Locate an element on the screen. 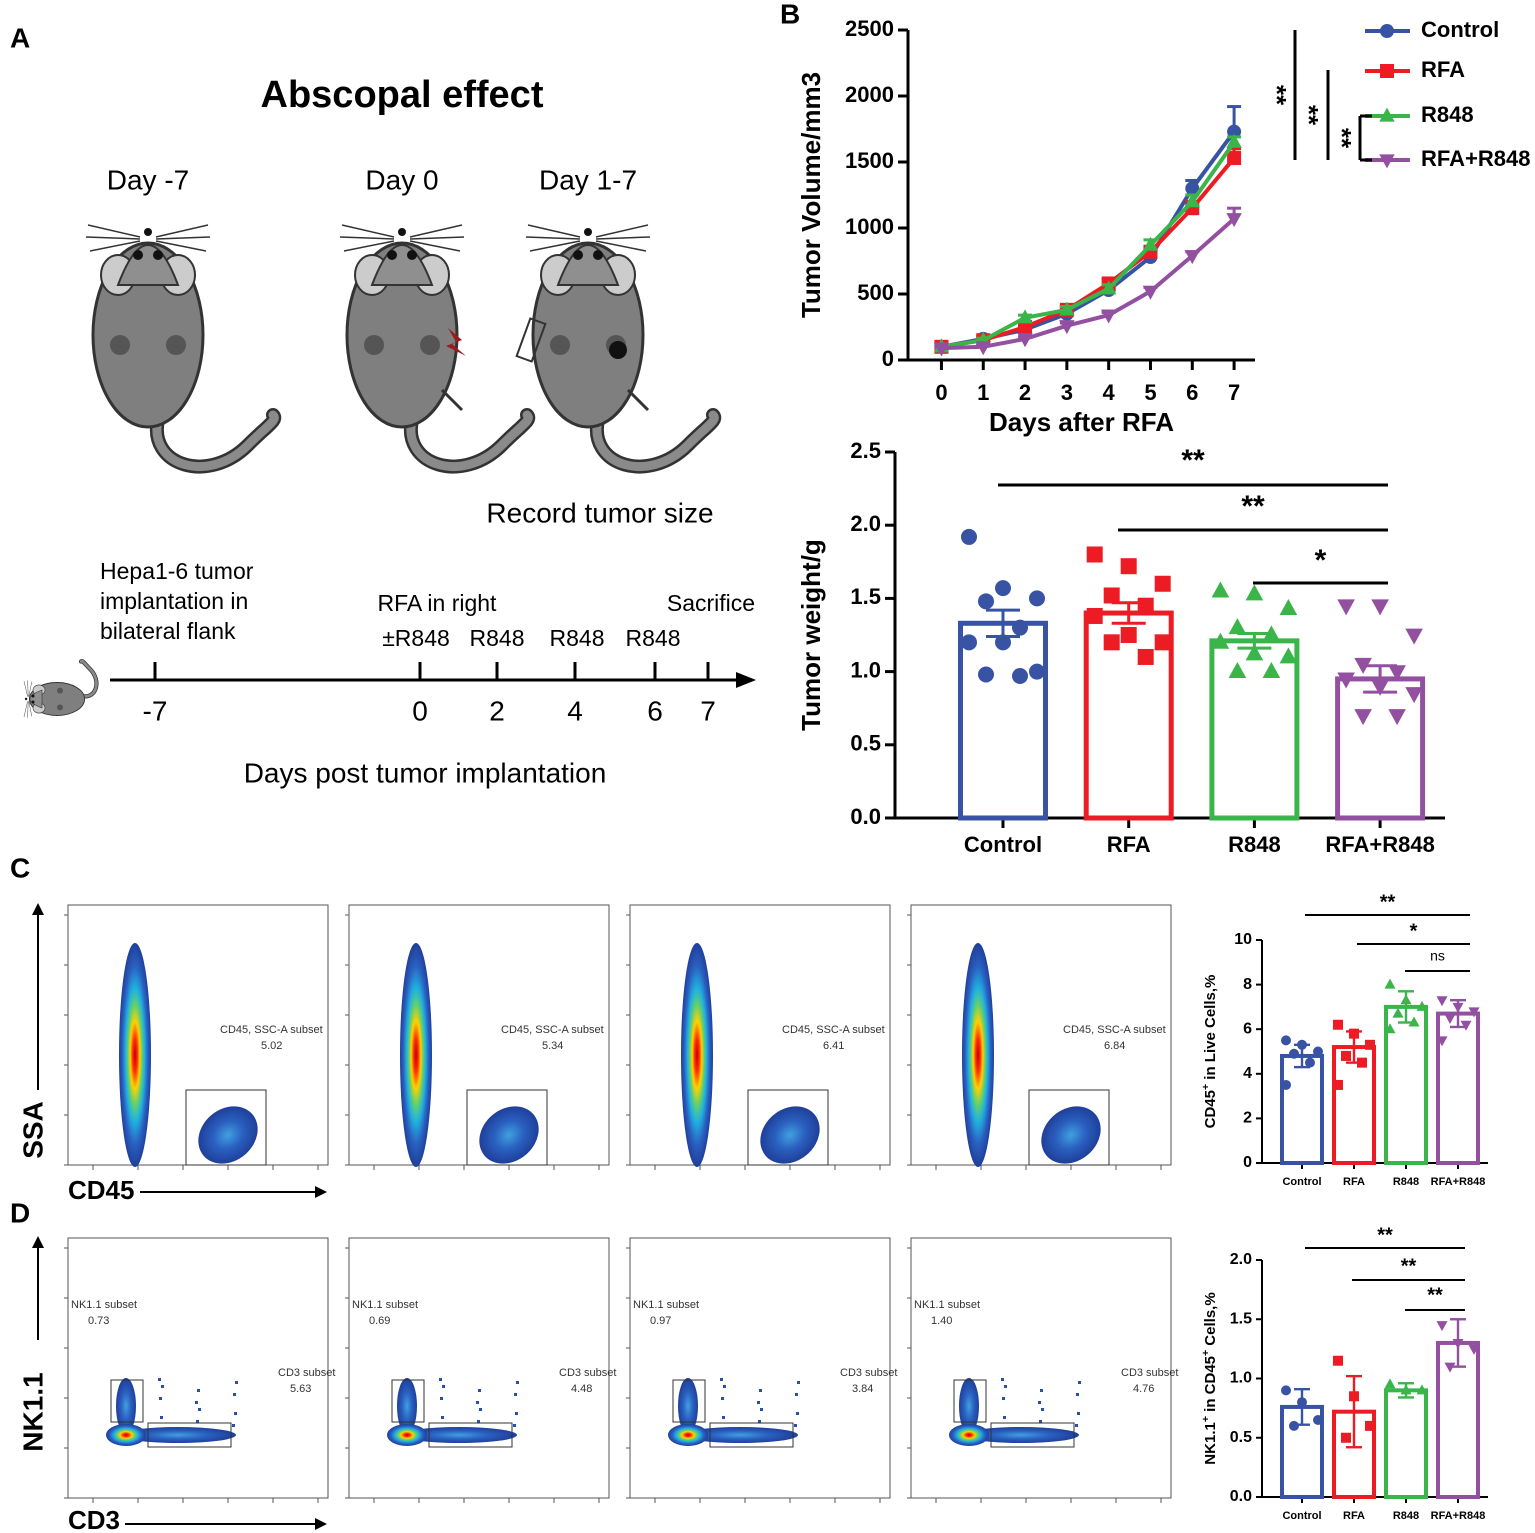 This screenshot has width=1535, height=1533. y-tick-label: 4 is located at coordinates (1247, 1073).